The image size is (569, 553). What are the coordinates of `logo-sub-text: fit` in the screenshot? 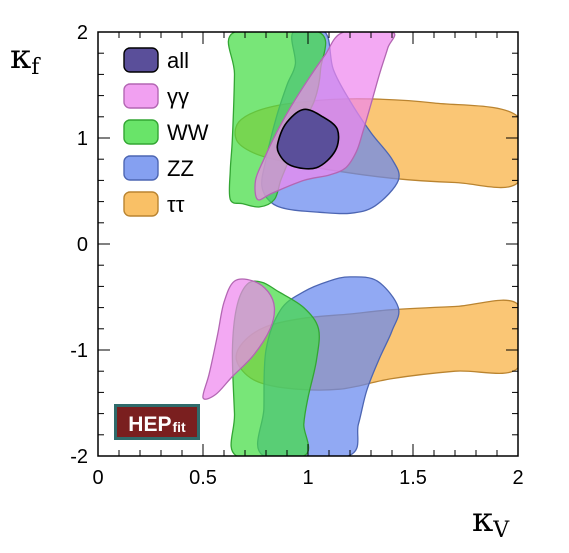 It's located at (179, 427).